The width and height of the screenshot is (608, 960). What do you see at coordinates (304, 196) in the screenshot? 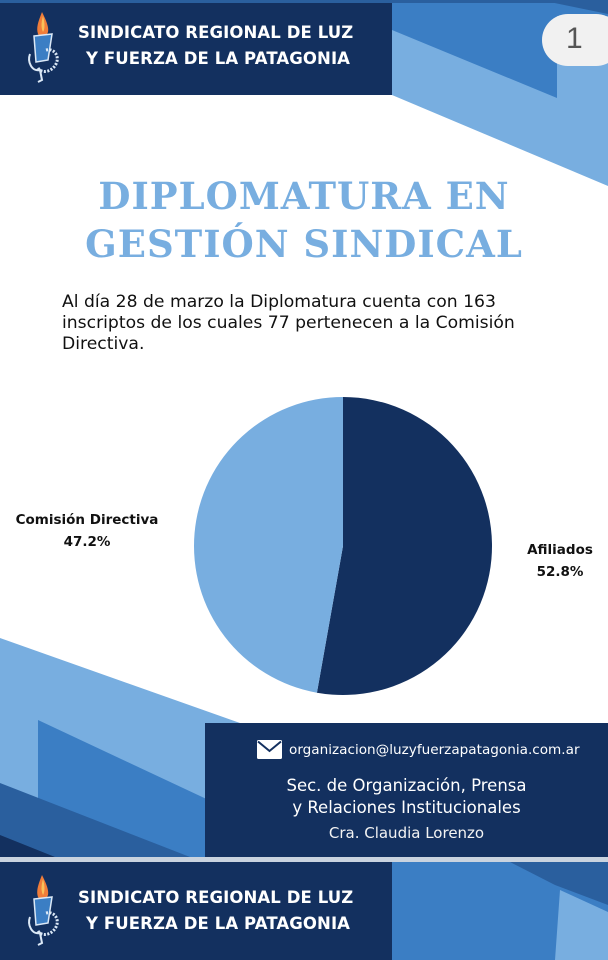
I see `title-line1: DIPLOMATURA EN` at bounding box center [304, 196].